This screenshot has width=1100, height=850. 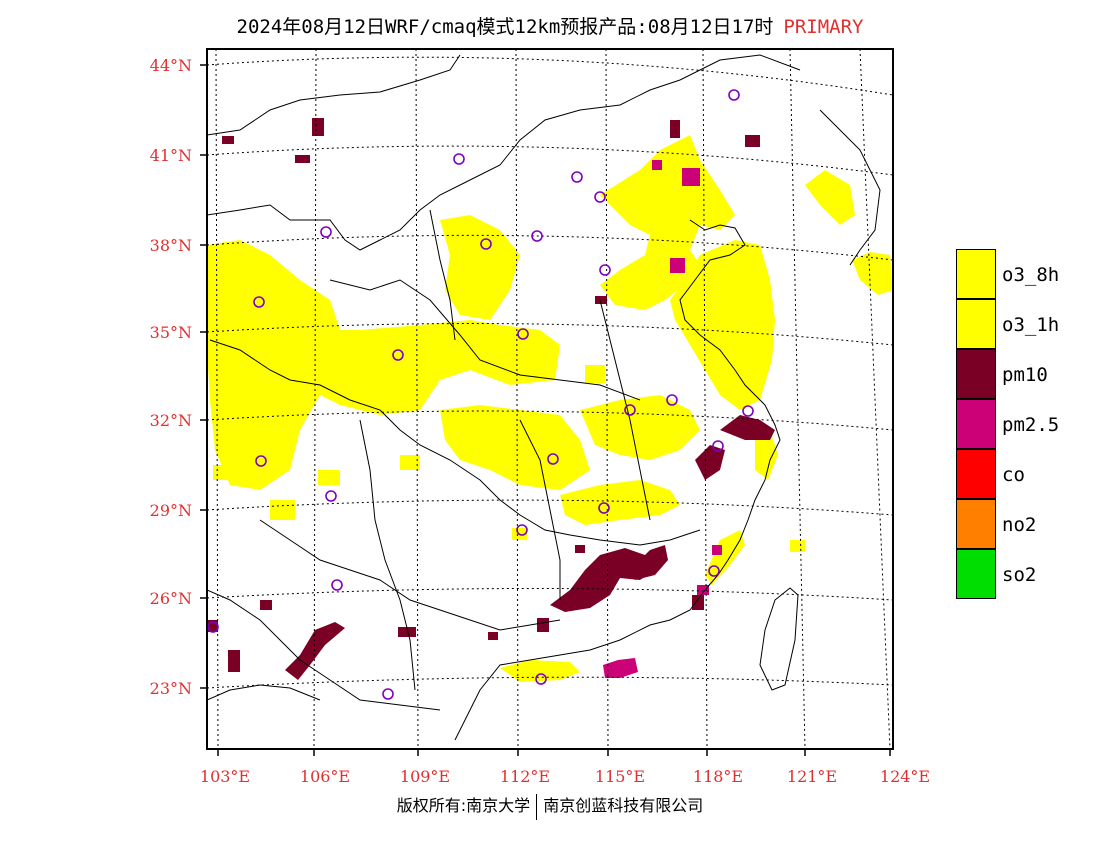 I want to click on legend-swatch-o3-1h, so click(x=976, y=324).